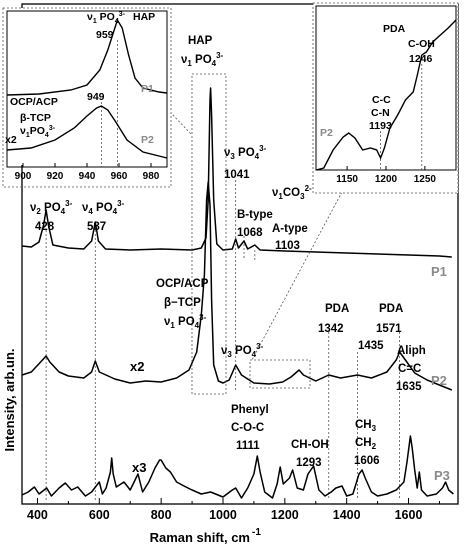 The image size is (464, 550). I want to click on series-label-p3: P3, so click(442, 475).